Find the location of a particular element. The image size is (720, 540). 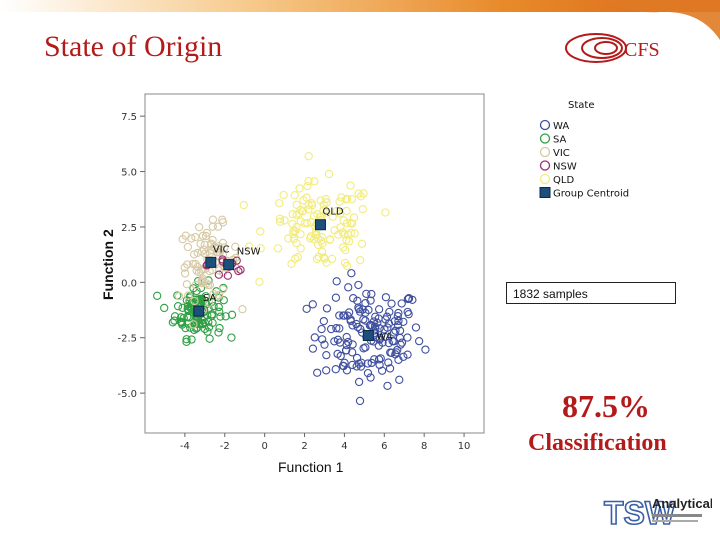

slide-title: State of Origin is located at coordinates (133, 46).